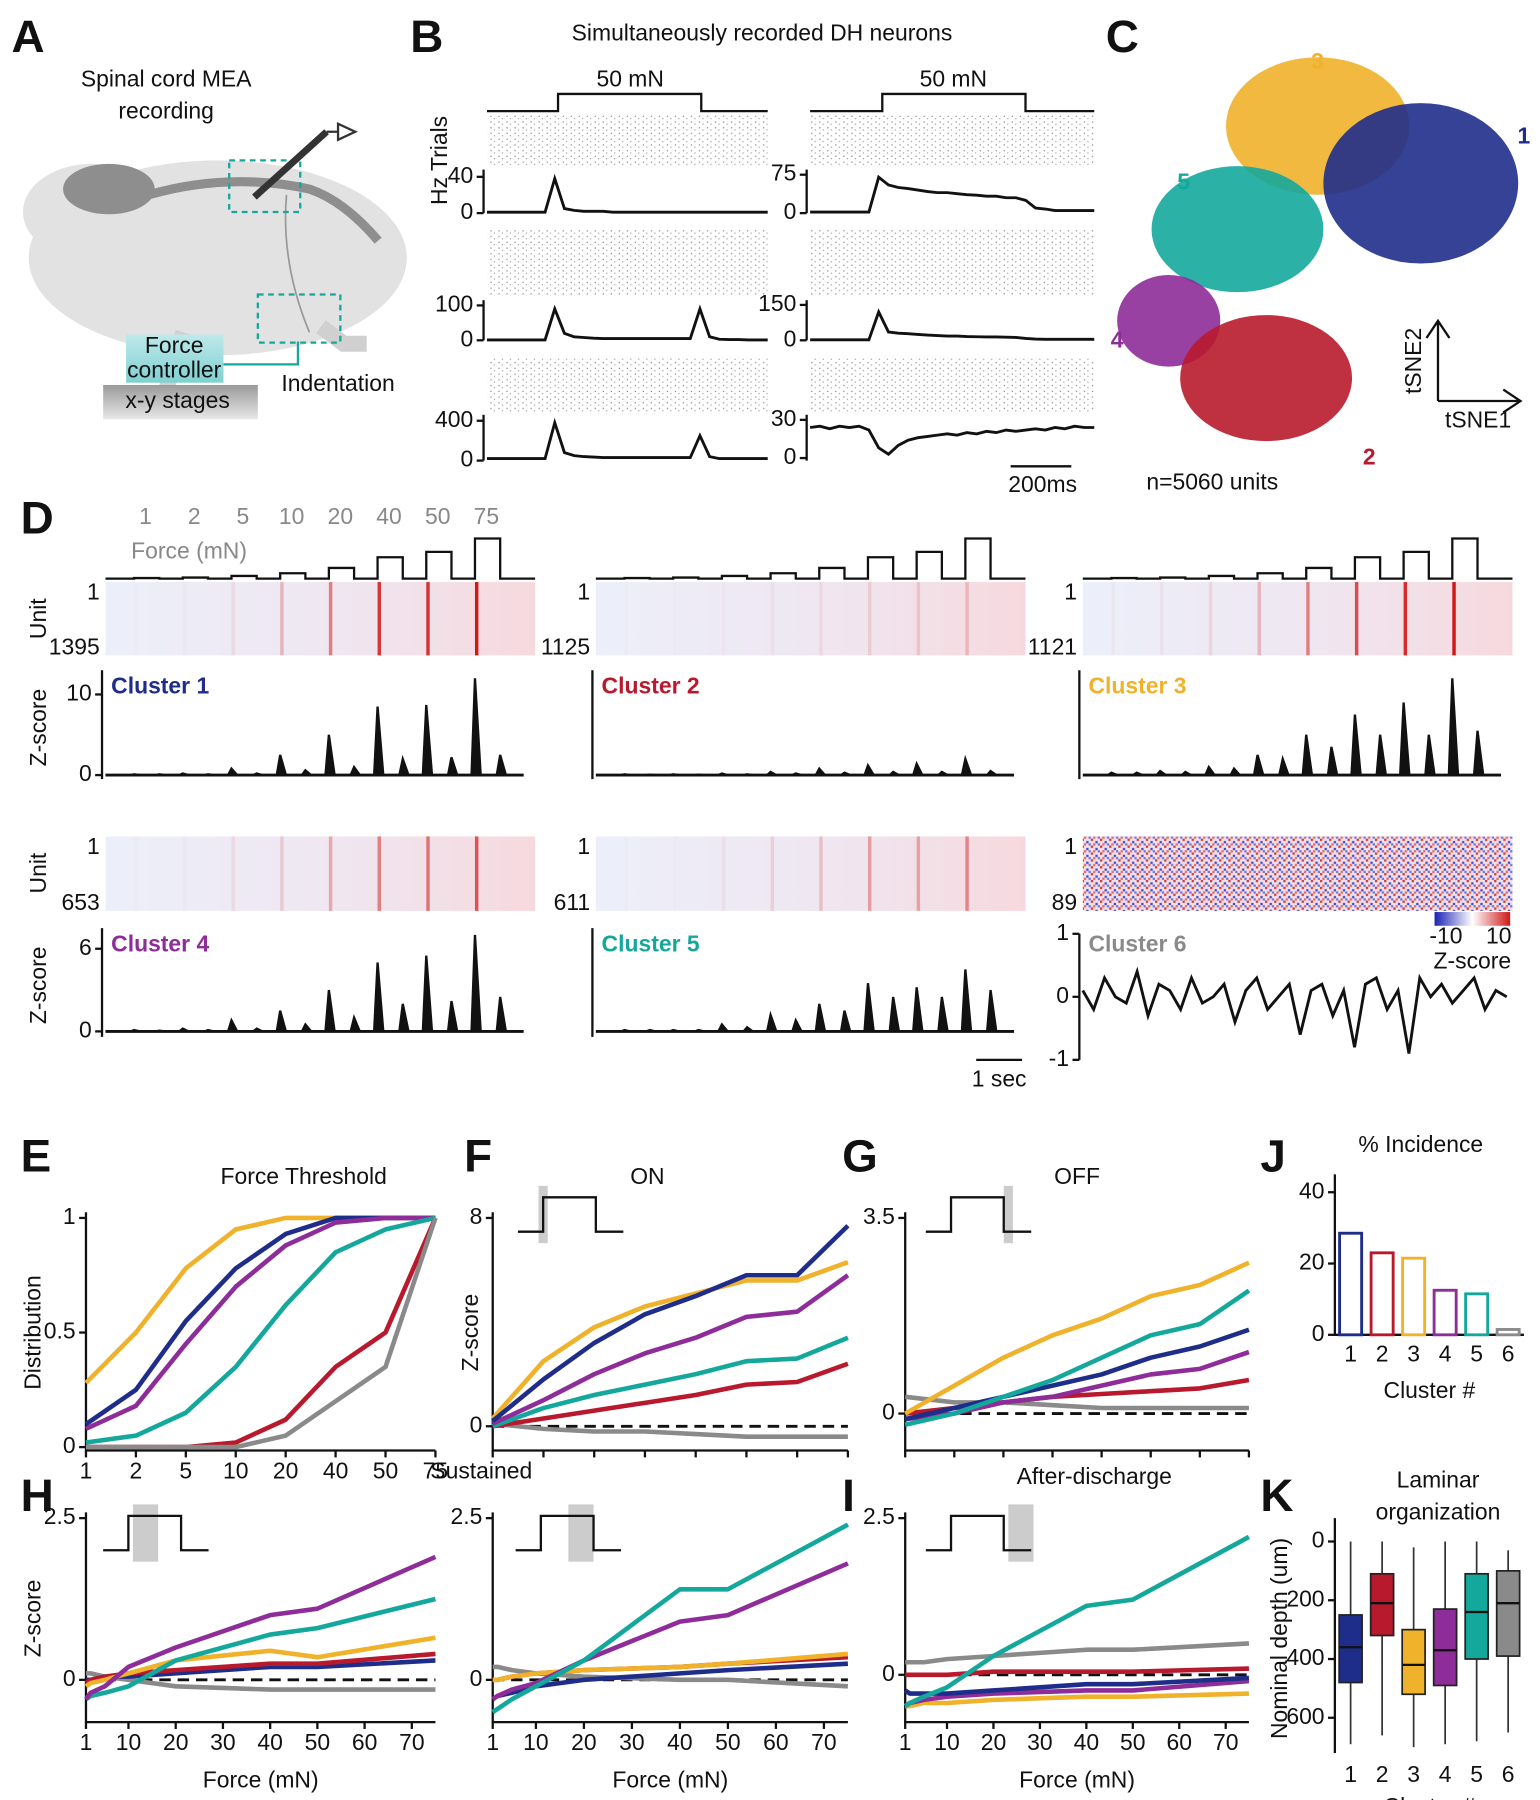 The height and width of the screenshot is (1800, 1540). I want to click on force-tick-label: 50, so click(437, 516).